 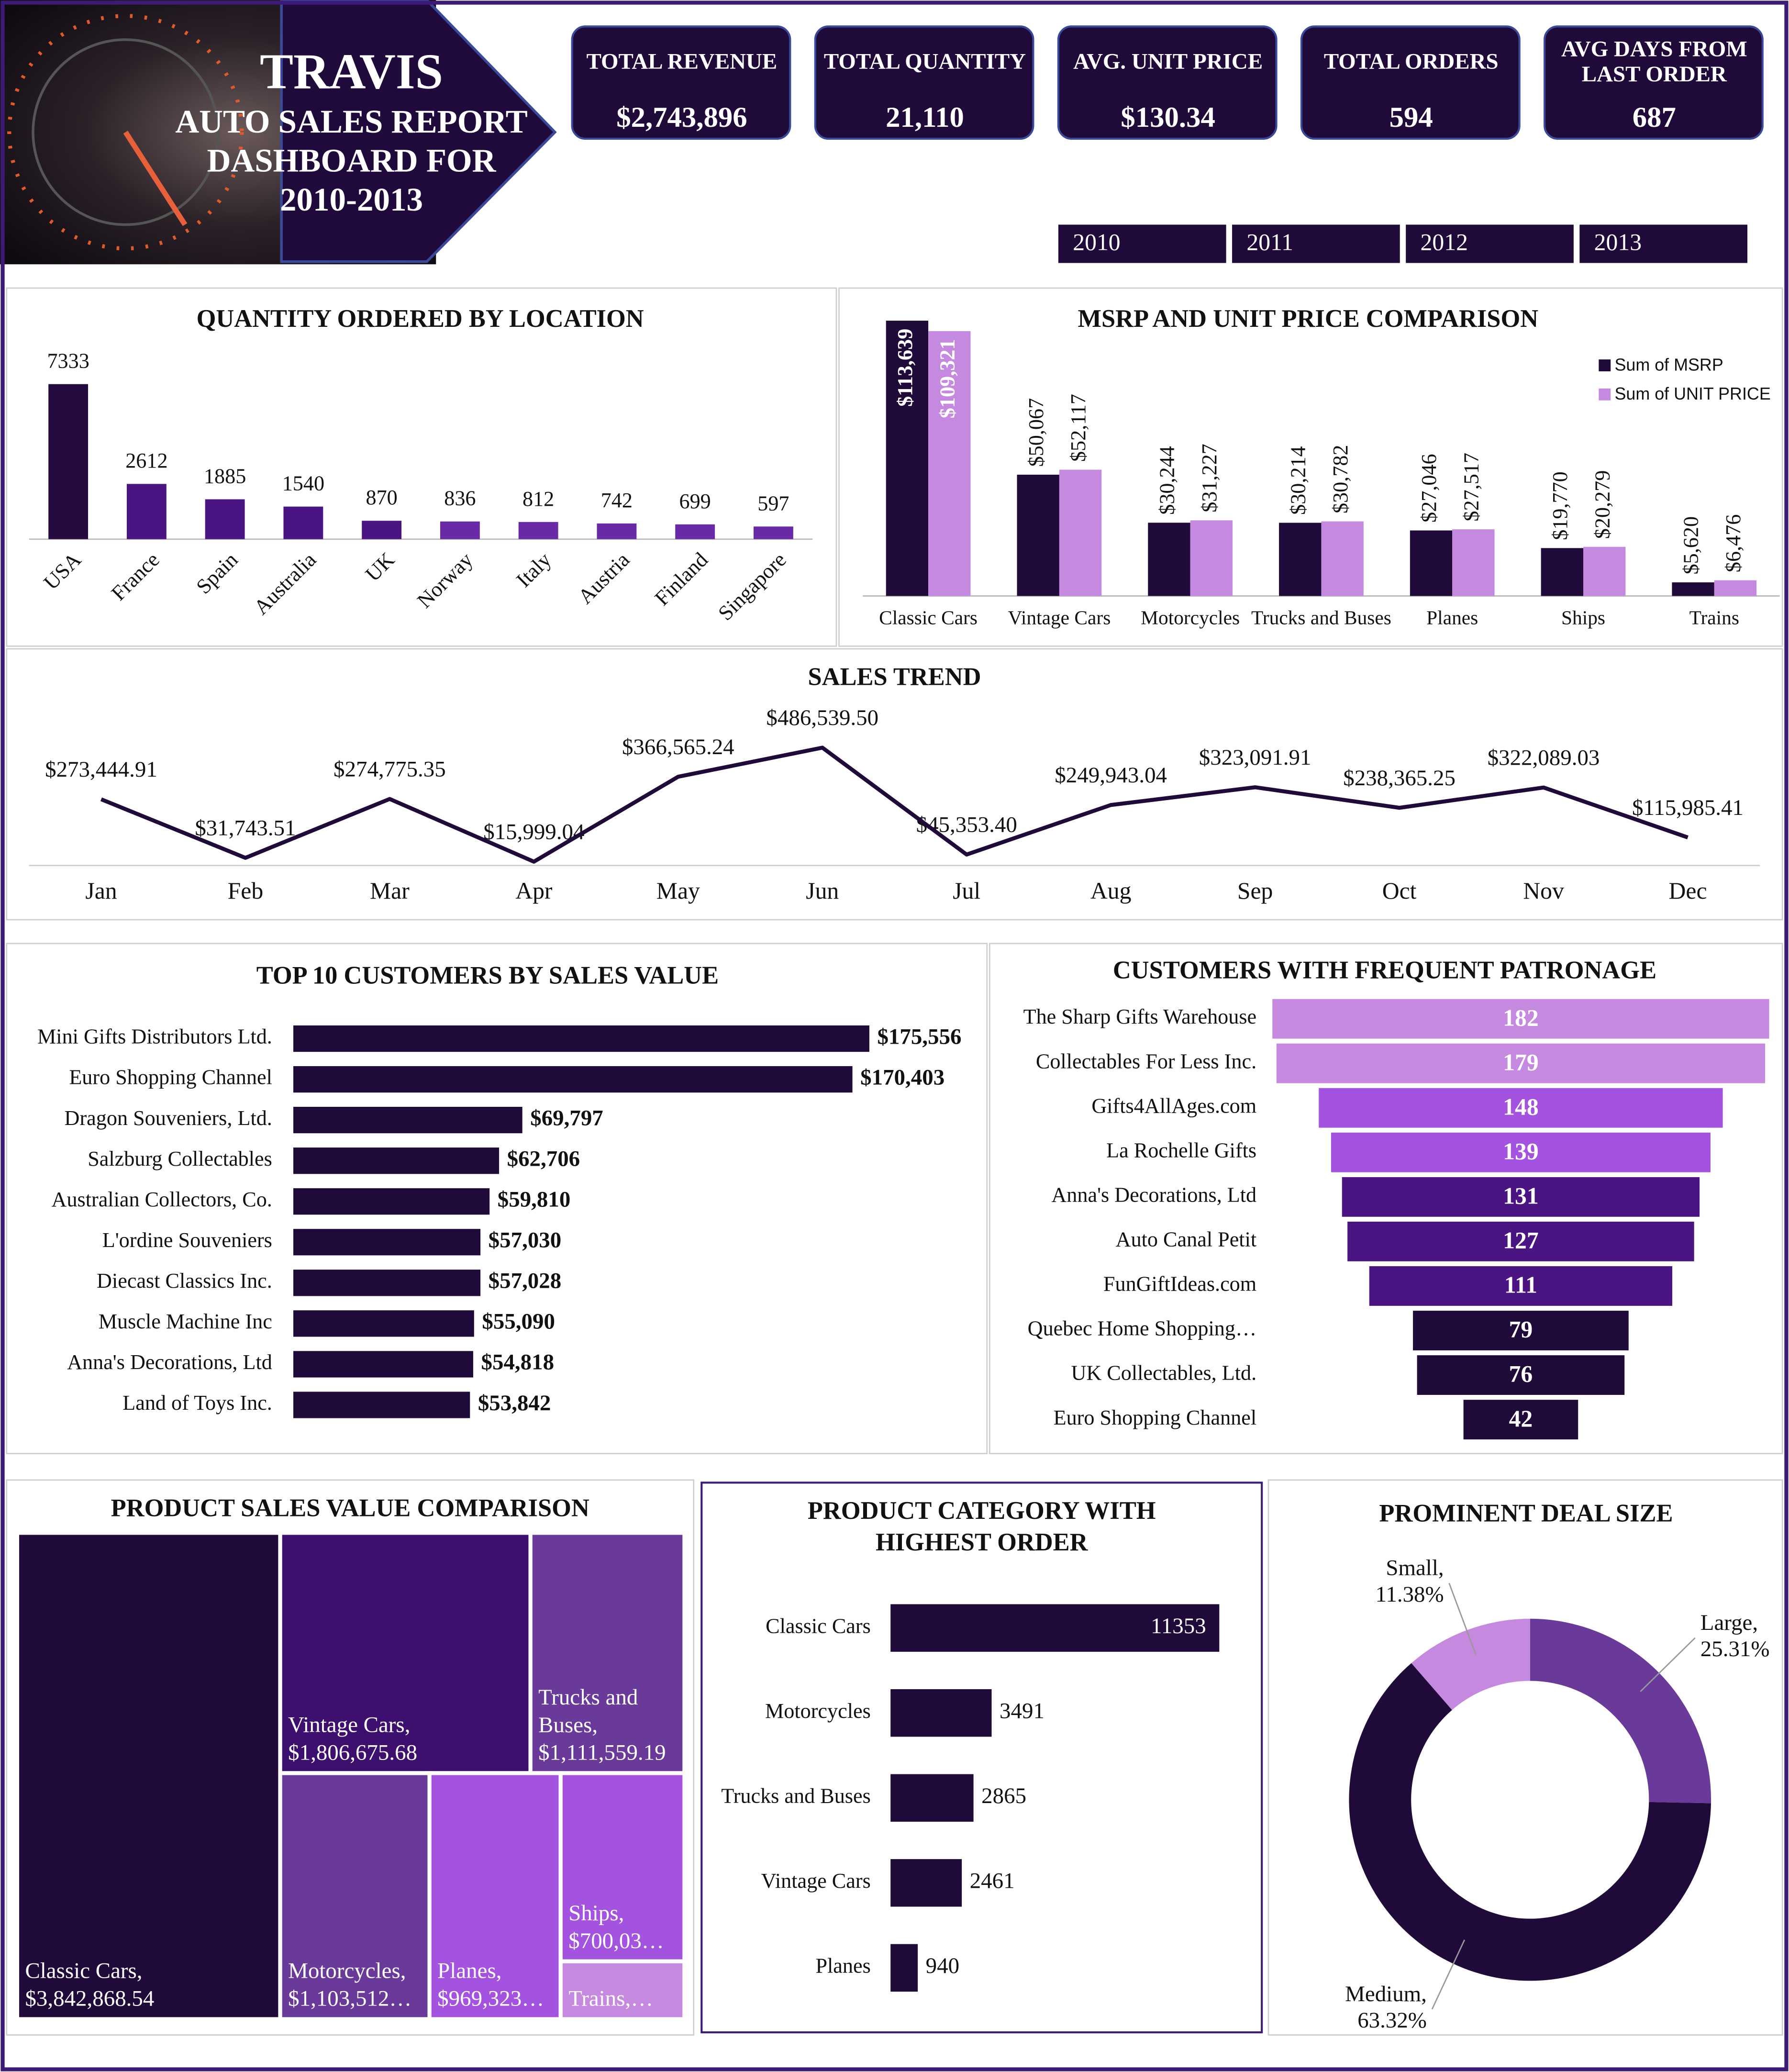 What do you see at coordinates (925, 118) in the screenshot?
I see `kpi-value: 21,110` at bounding box center [925, 118].